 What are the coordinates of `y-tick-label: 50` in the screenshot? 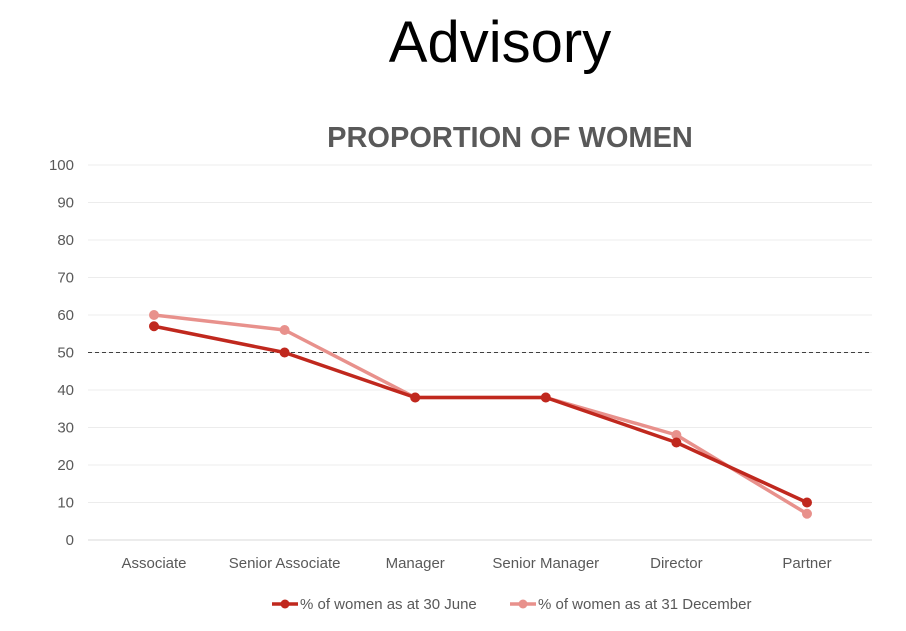 It's located at (65, 353).